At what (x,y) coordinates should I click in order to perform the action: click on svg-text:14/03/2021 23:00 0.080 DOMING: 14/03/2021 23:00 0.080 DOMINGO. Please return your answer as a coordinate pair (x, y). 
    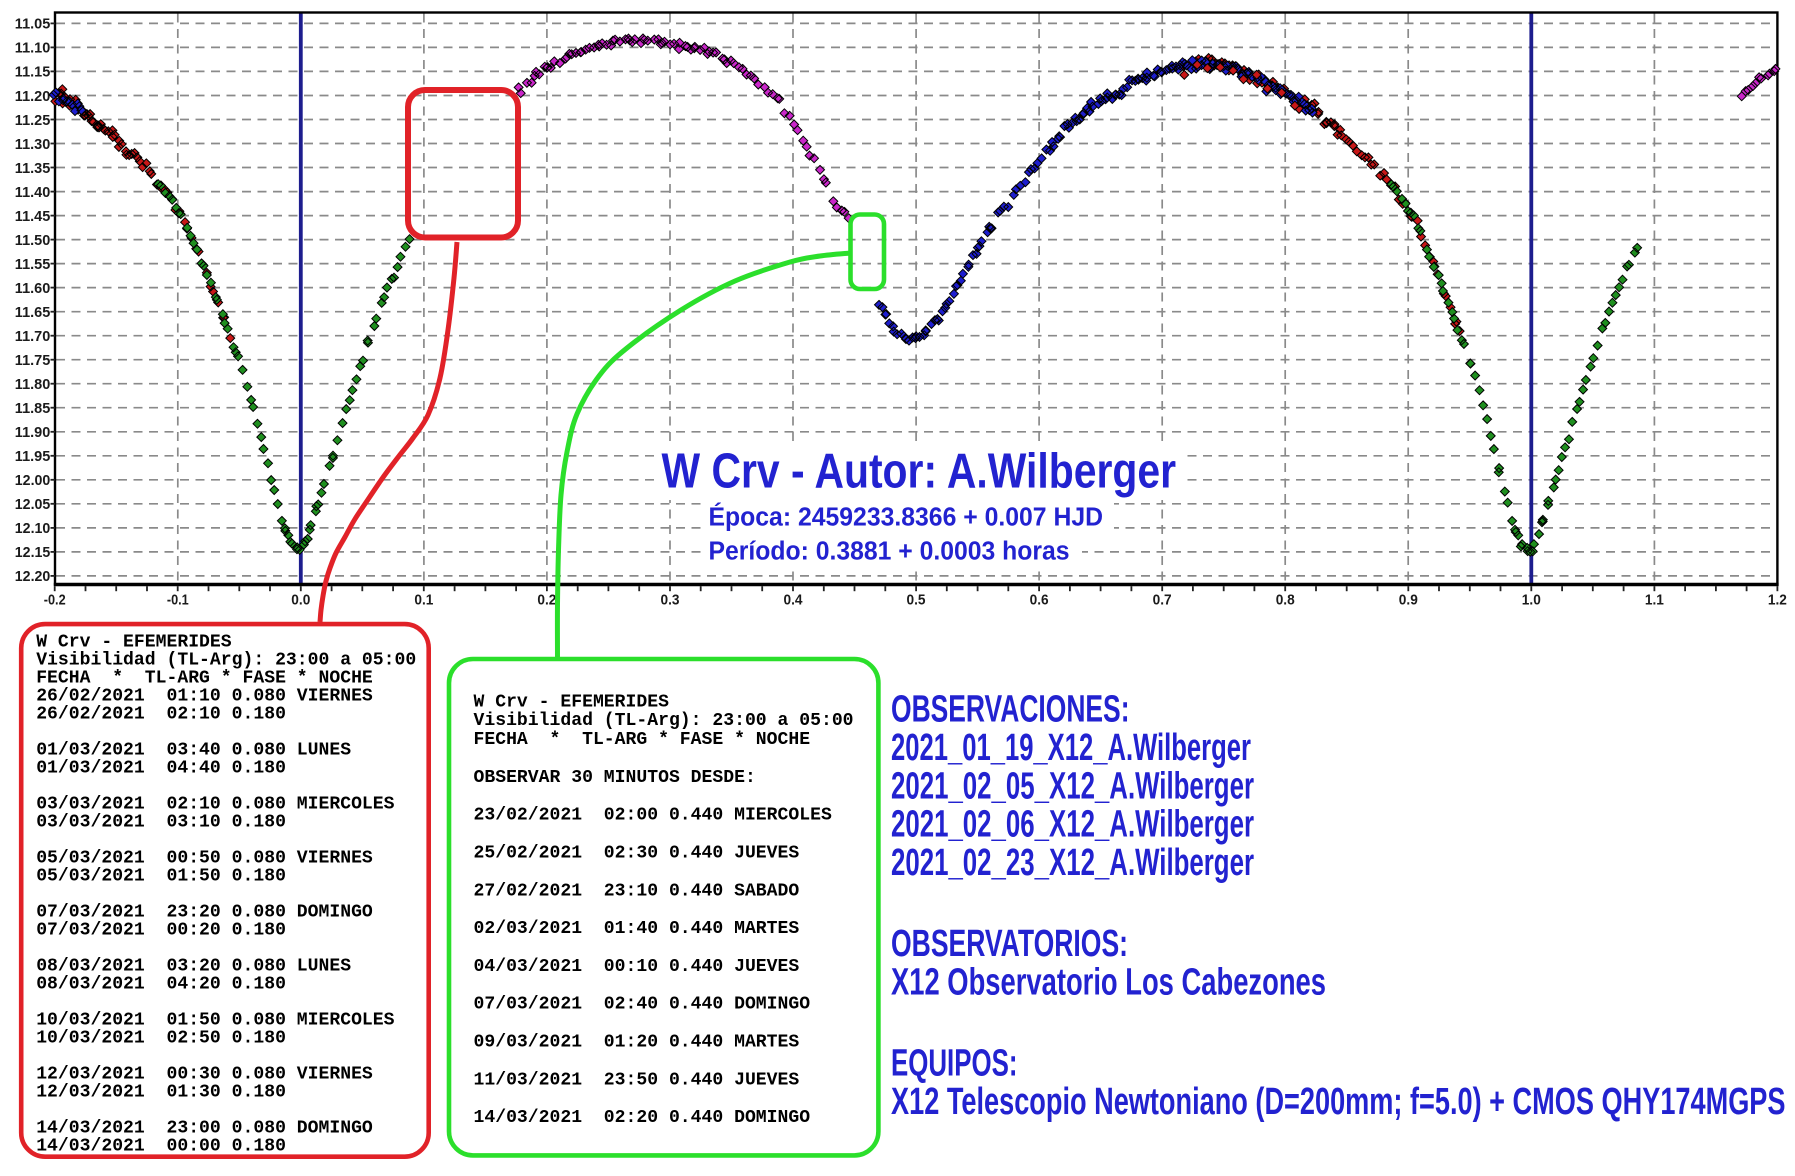
    Looking at the image, I should click on (204, 1128).